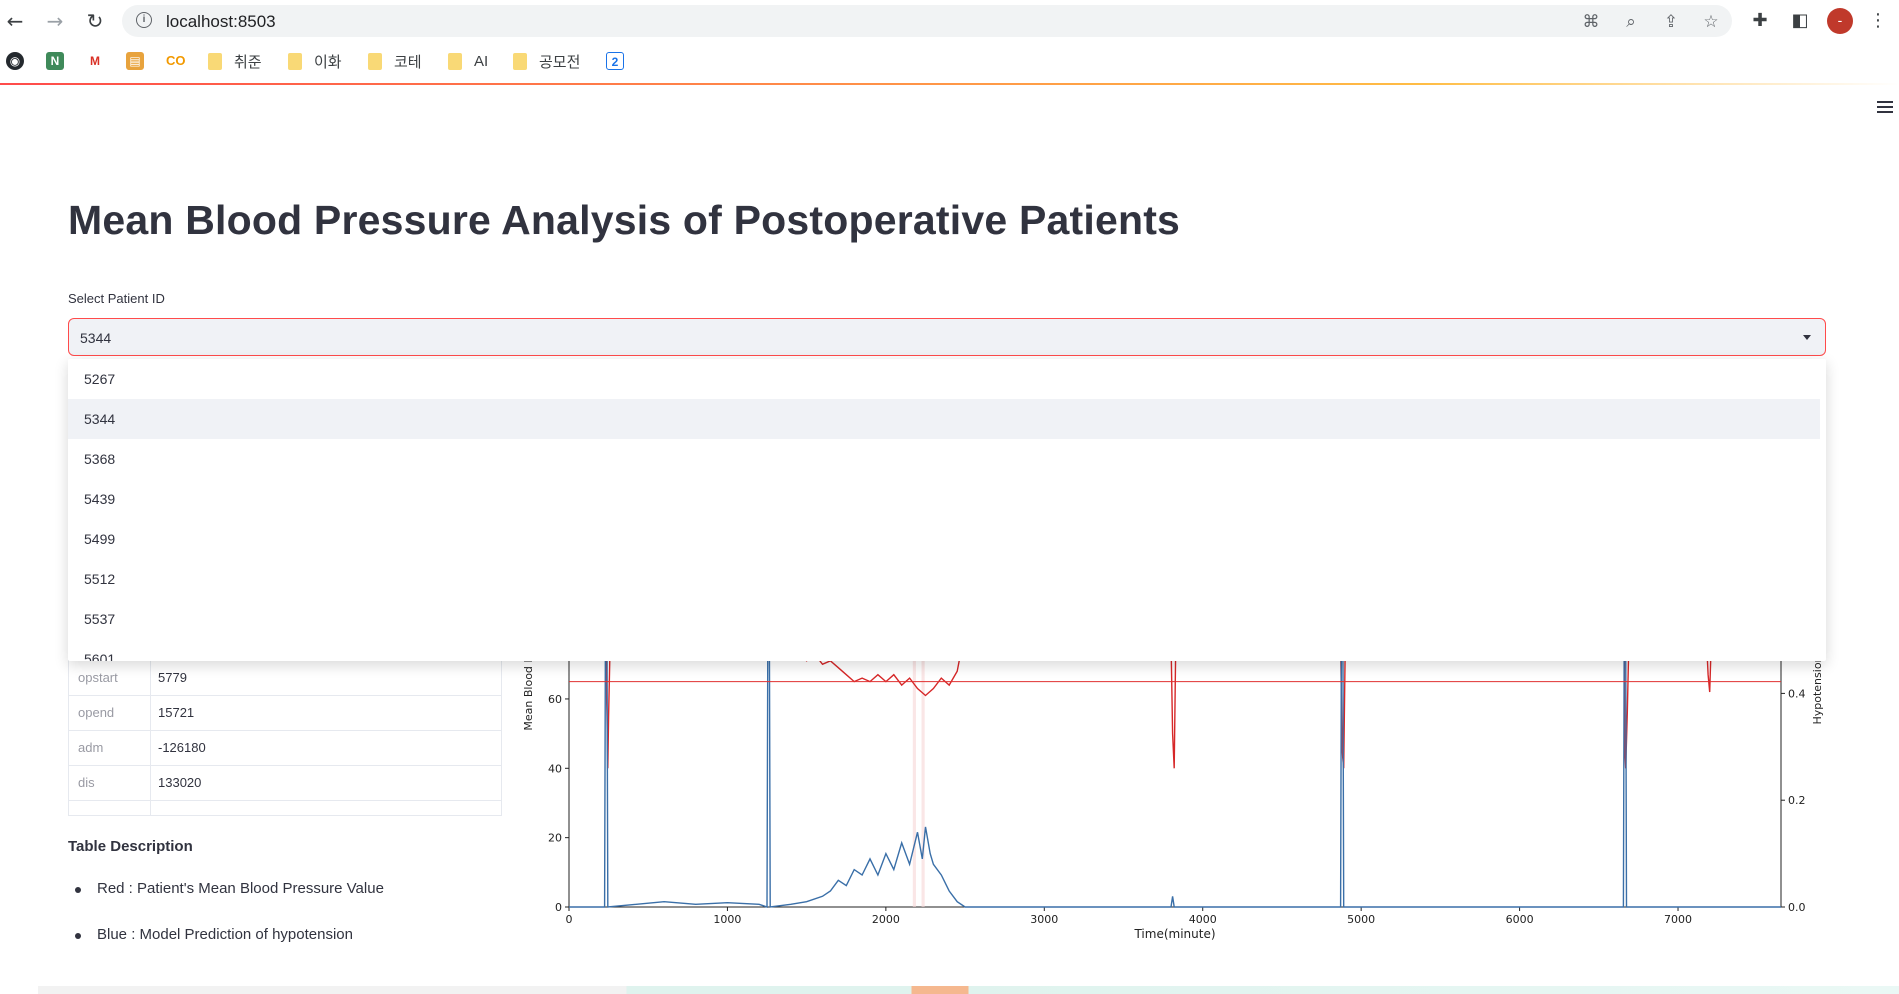  What do you see at coordinates (315, 61) in the screenshot?
I see `bookmark-folder: 이화` at bounding box center [315, 61].